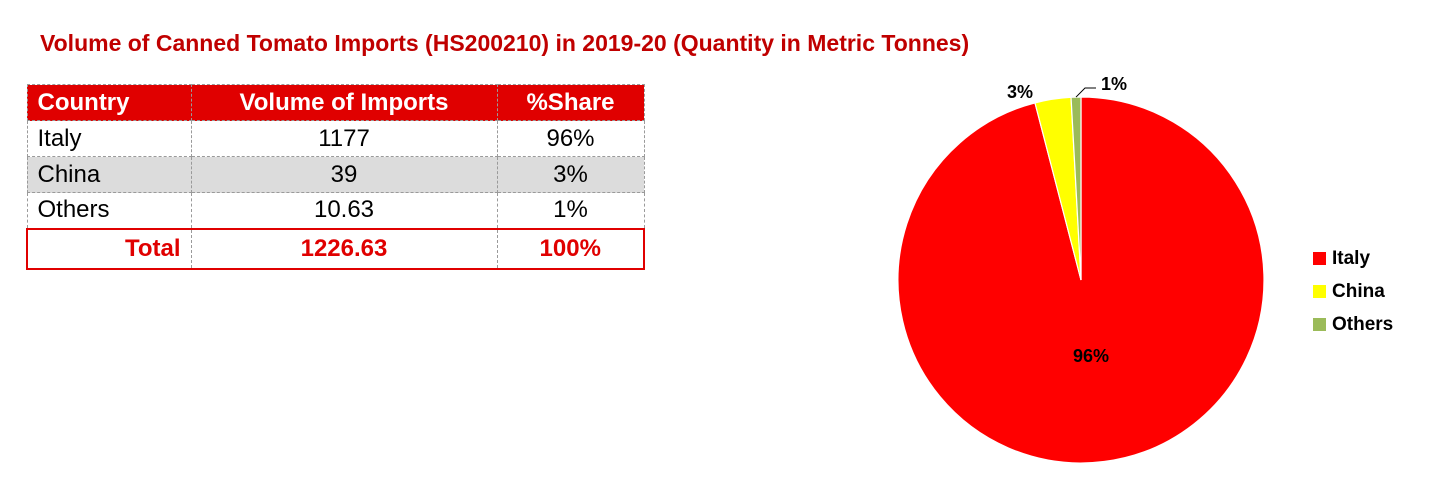 This screenshot has width=1440, height=482. What do you see at coordinates (1114, 84) in the screenshot?
I see `data-label-others: 1%` at bounding box center [1114, 84].